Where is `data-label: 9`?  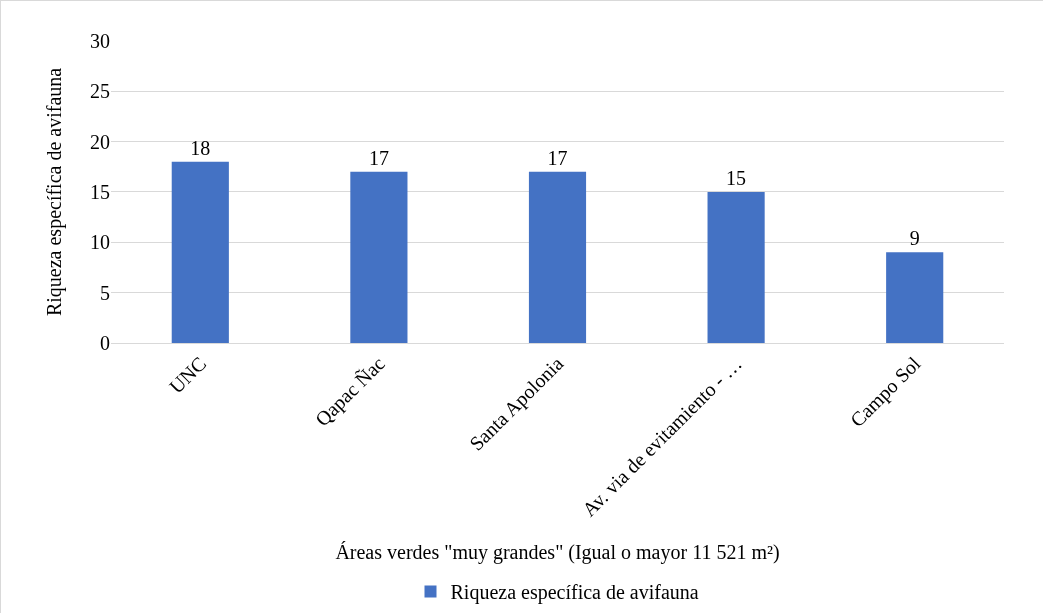 data-label: 9 is located at coordinates (914, 238).